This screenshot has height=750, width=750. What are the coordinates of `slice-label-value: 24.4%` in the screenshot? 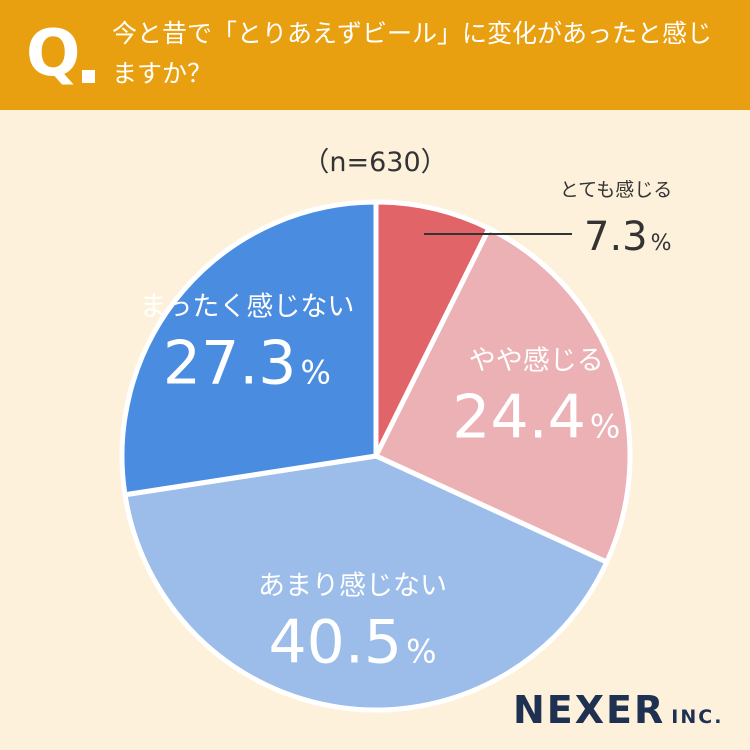 It's located at (536, 417).